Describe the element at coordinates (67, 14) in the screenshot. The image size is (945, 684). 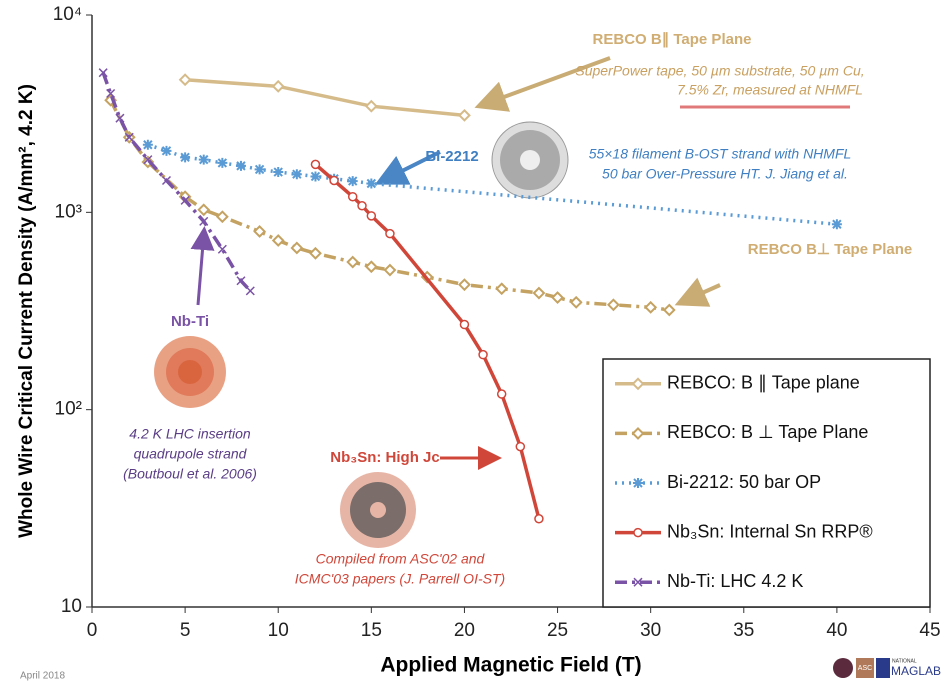
I see `y-tick-label: 10⁴` at that location.